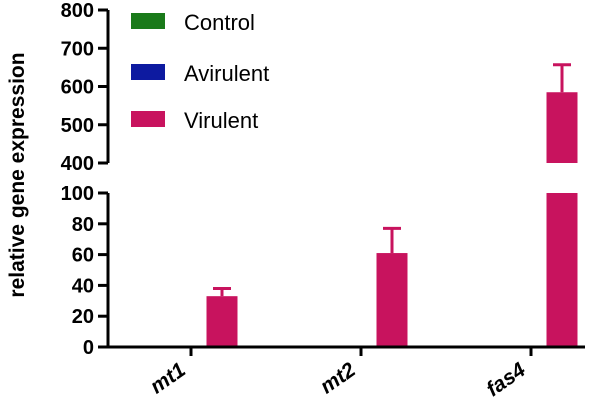 The image size is (598, 412). I want to click on x-axis: mt1 mt2 fas4, so click(346, 373).